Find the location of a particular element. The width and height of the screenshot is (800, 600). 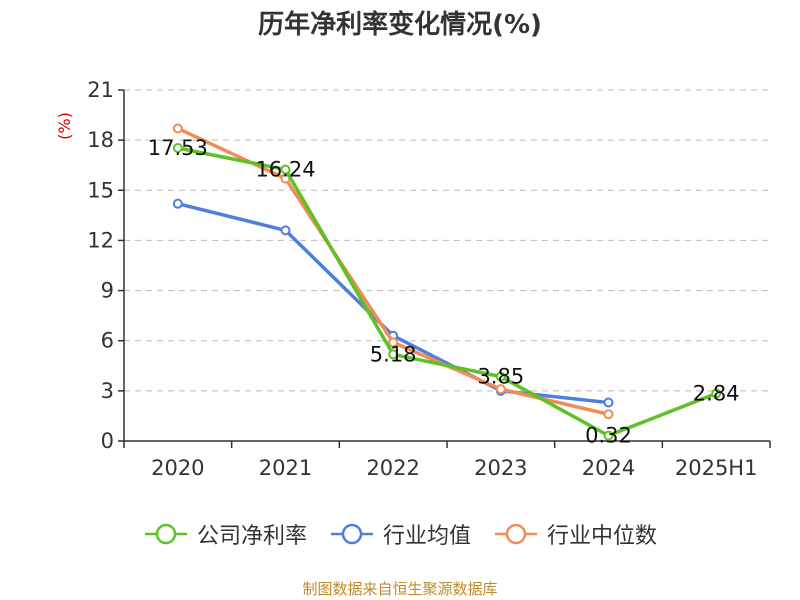

data-label: 0.32 is located at coordinates (608, 436).